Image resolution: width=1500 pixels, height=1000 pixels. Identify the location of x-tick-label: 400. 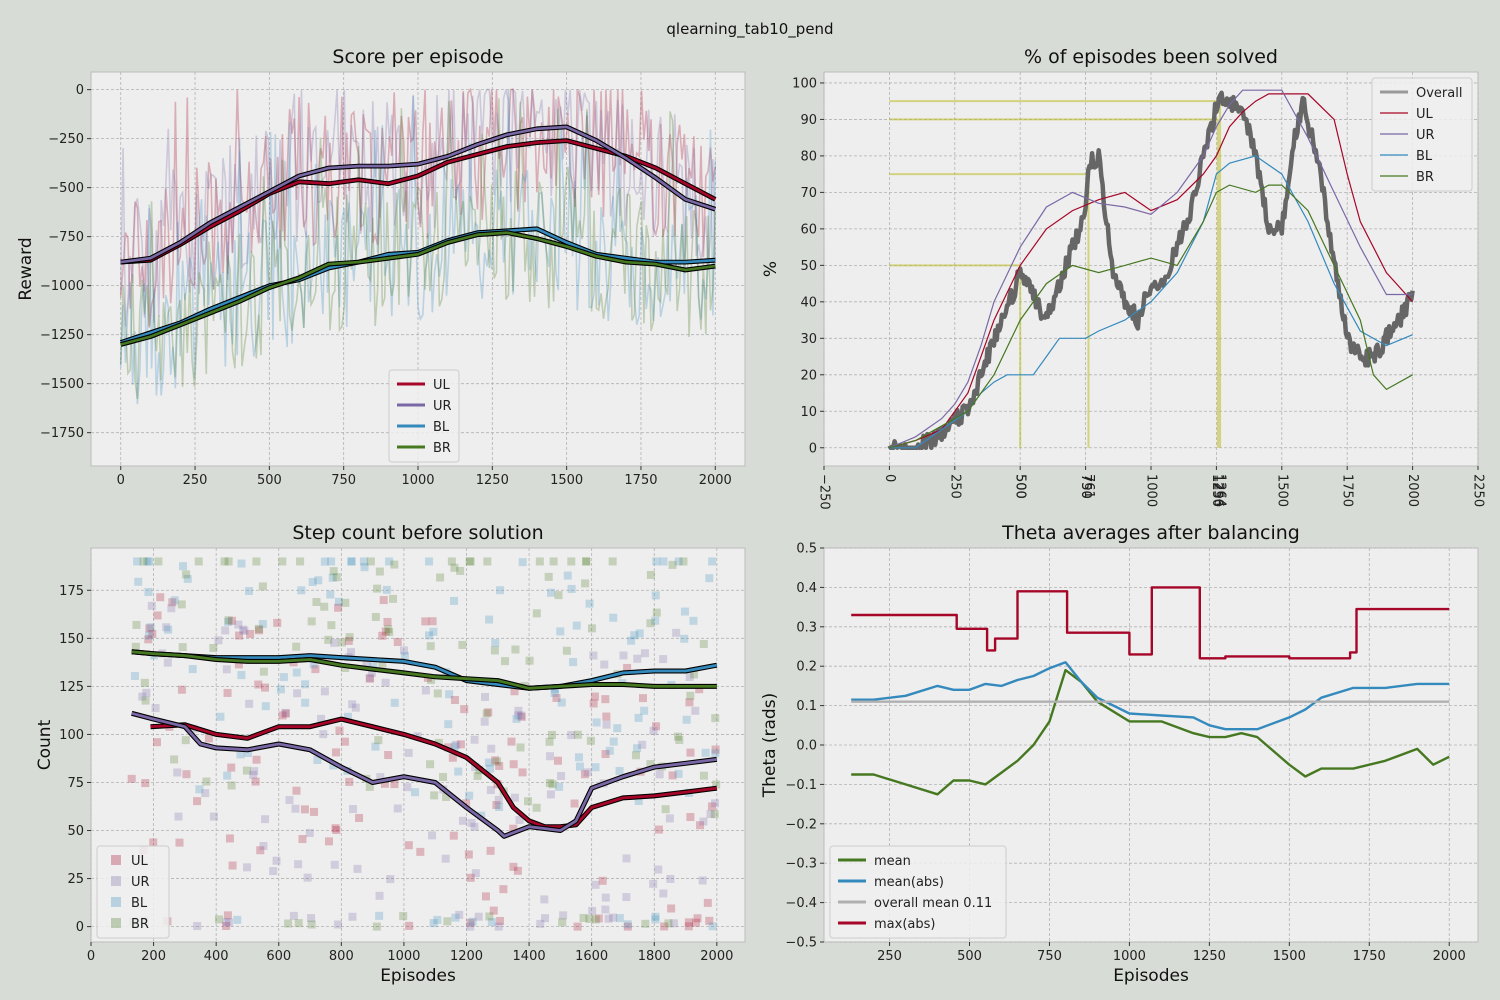
(216, 956).